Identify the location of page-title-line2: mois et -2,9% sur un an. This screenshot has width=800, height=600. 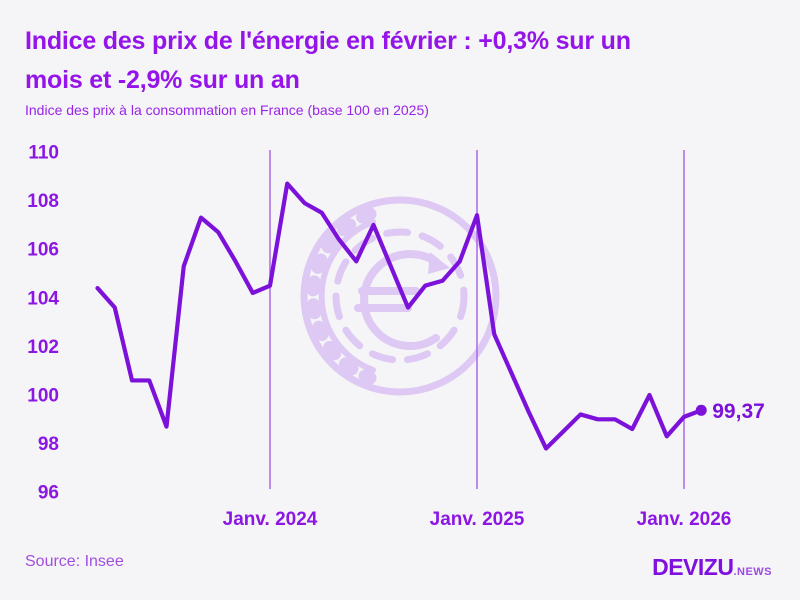
(162, 80).